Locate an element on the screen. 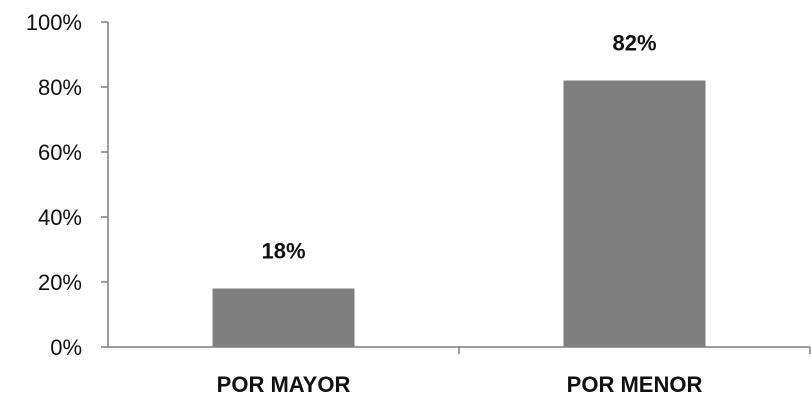  y-tick-label: 60% is located at coordinates (60, 152).